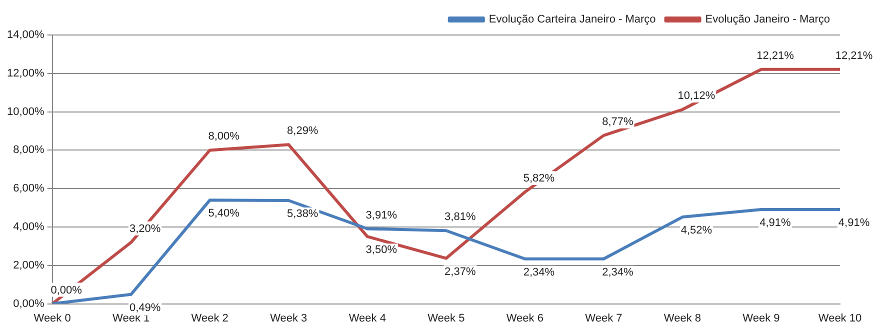 This screenshot has height=332, width=880. I want to click on data-label: 0,49%, so click(145, 308).